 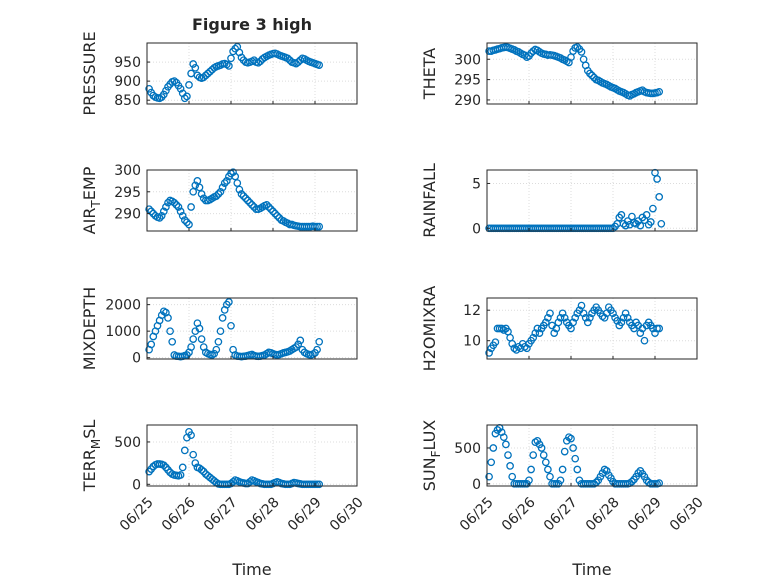 I want to click on panel-h2omixra: 10 12 H2OMIXRA, so click(x=559, y=328).